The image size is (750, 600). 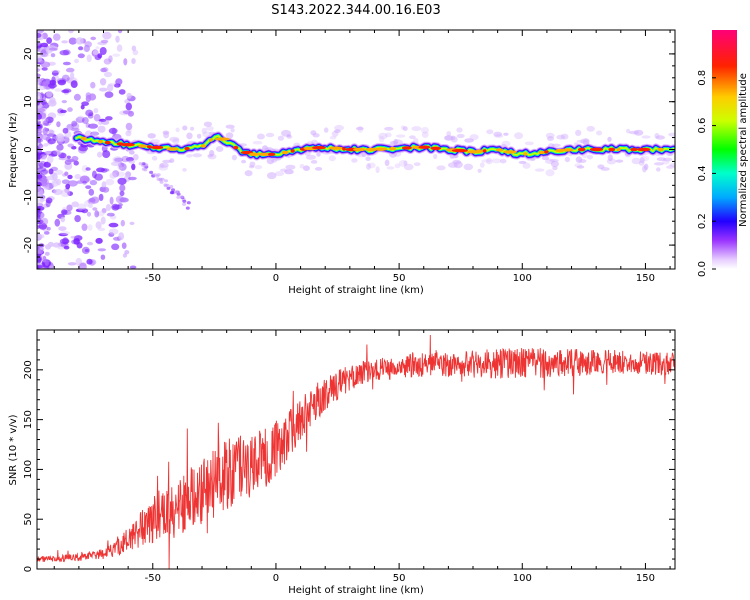 What do you see at coordinates (645, 578) in the screenshot?
I see `x-tick-label: 150` at bounding box center [645, 578].